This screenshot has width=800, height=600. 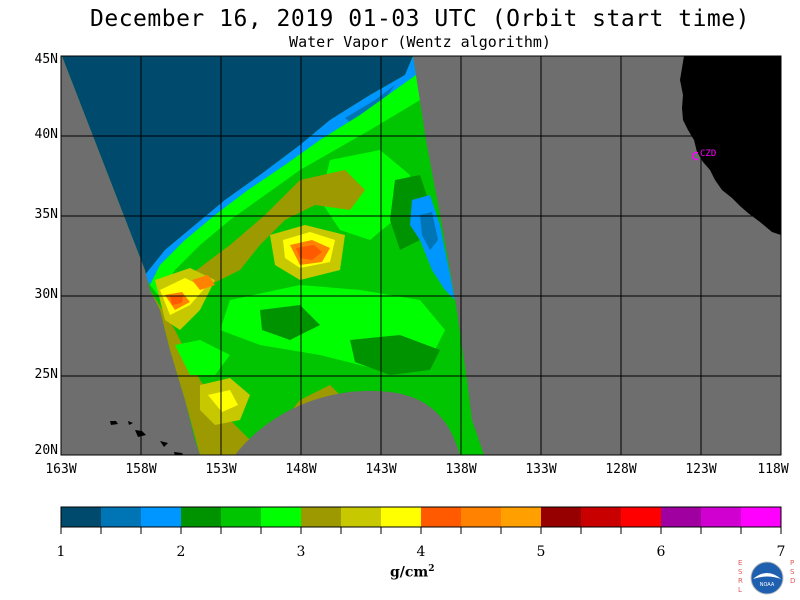 What do you see at coordinates (781, 552) in the screenshot?
I see `colorbar-tick-label: 7` at bounding box center [781, 552].